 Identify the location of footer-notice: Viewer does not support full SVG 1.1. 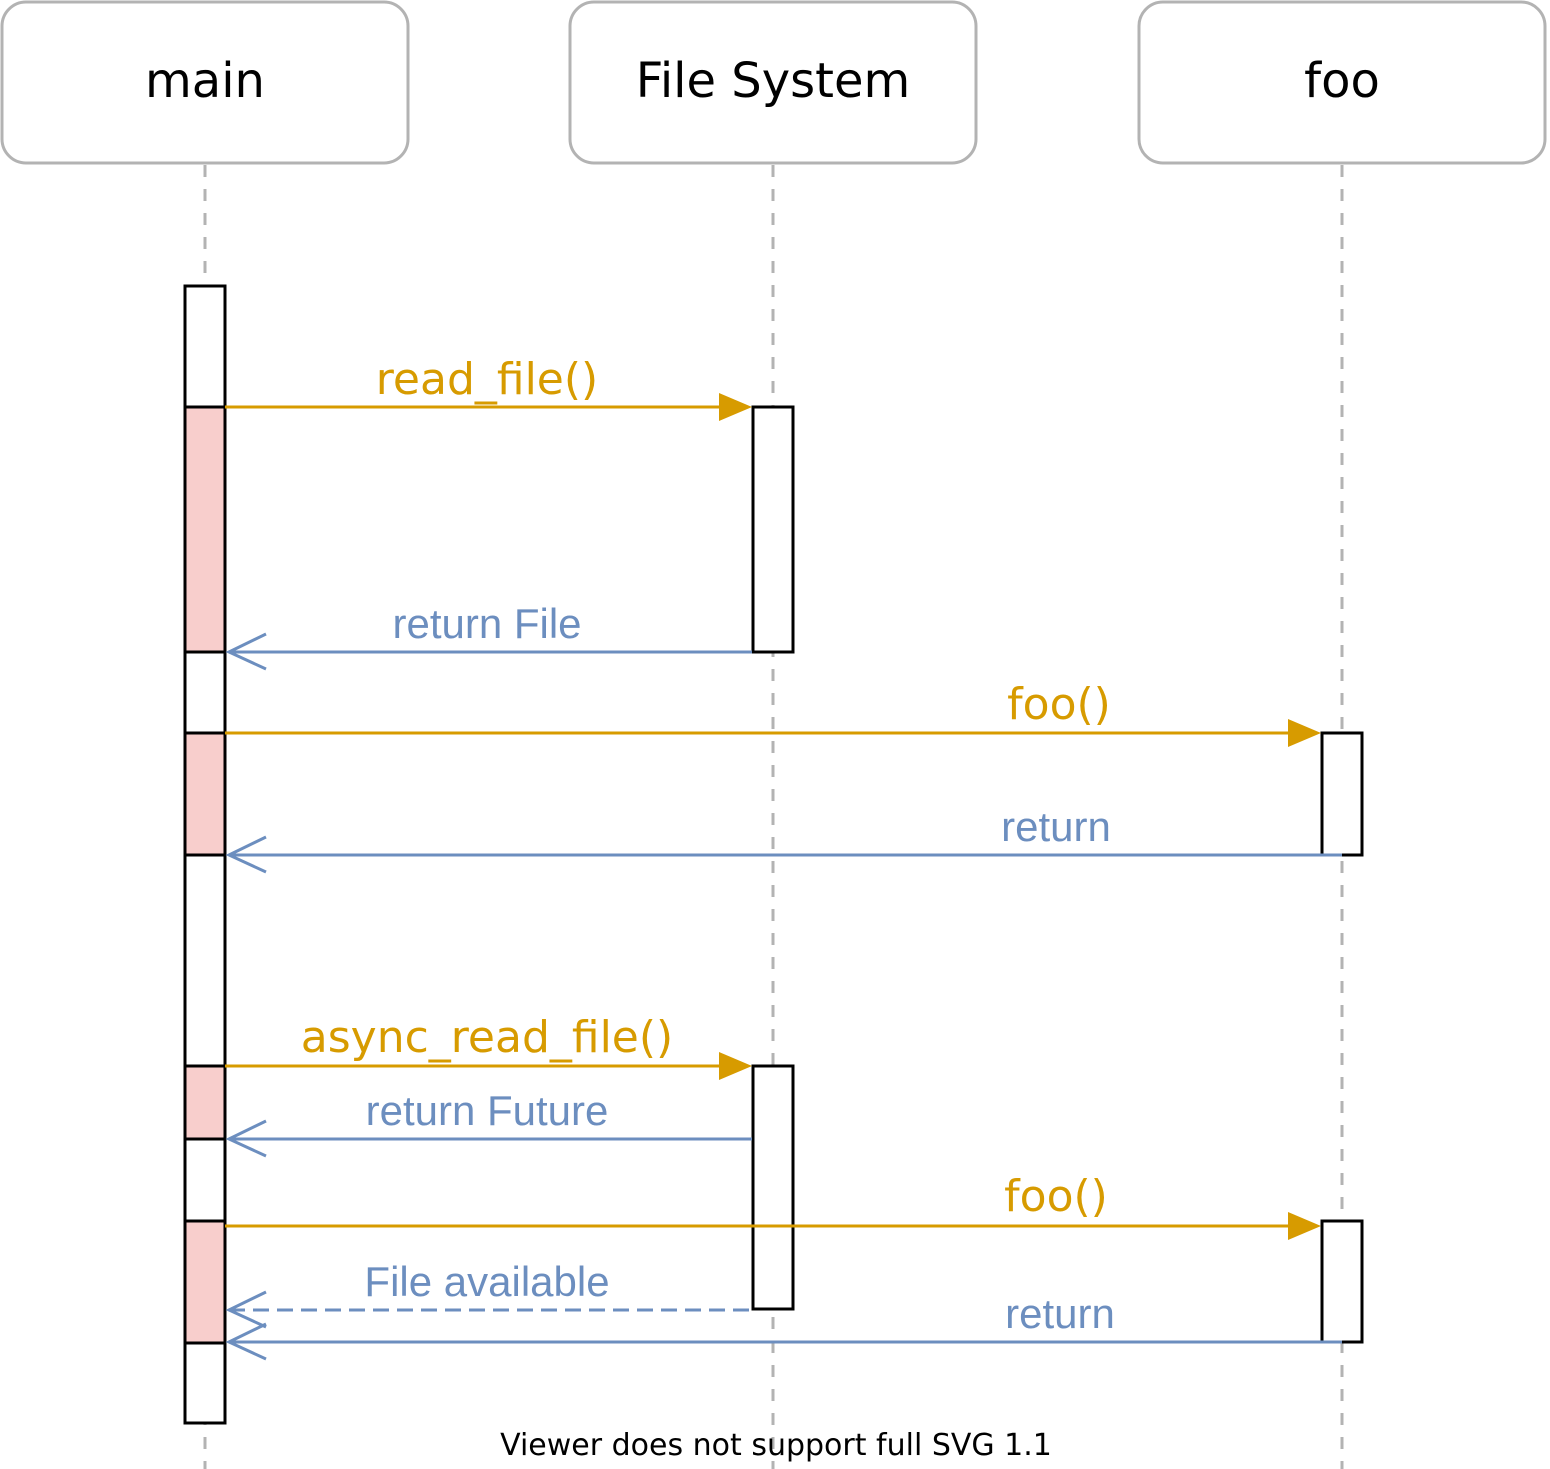
(776, 1445).